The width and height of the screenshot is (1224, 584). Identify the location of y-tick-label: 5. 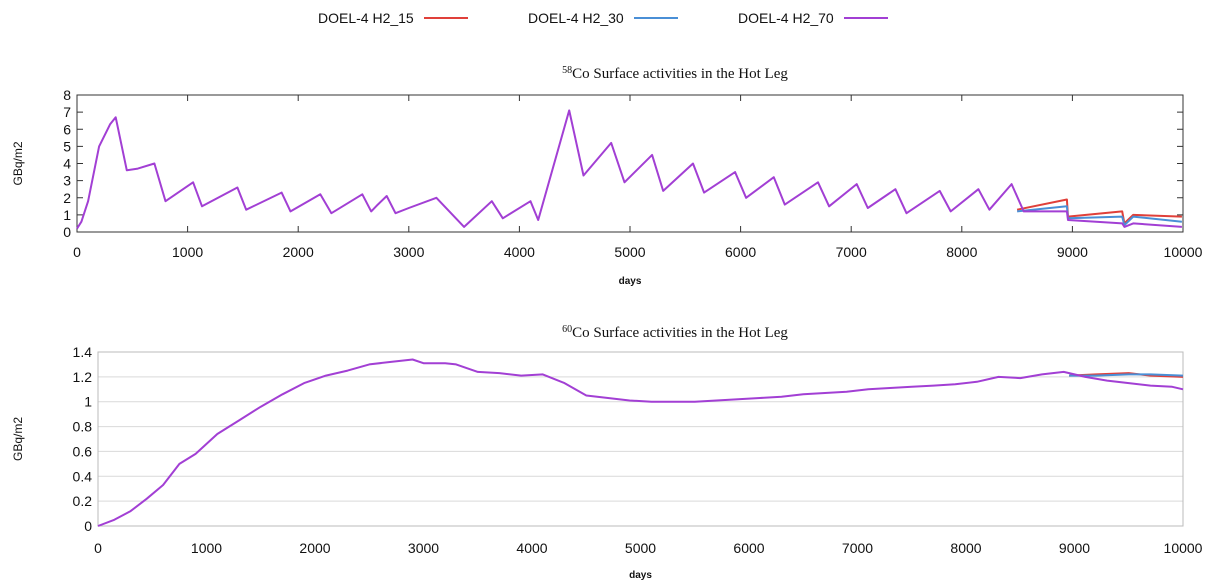
(67, 146).